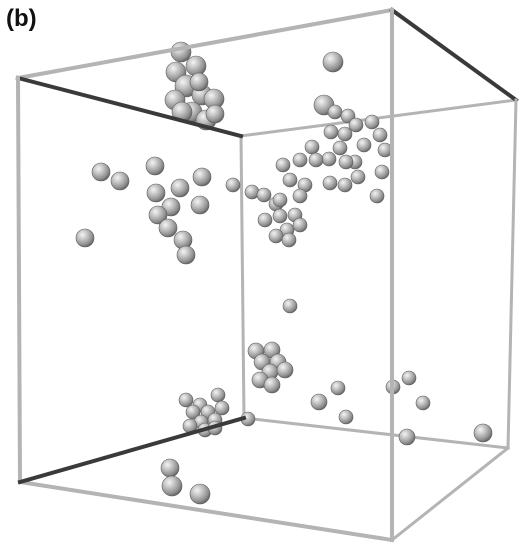  What do you see at coordinates (19, 280) in the screenshot?
I see `box-edge-left-front` at bounding box center [19, 280].